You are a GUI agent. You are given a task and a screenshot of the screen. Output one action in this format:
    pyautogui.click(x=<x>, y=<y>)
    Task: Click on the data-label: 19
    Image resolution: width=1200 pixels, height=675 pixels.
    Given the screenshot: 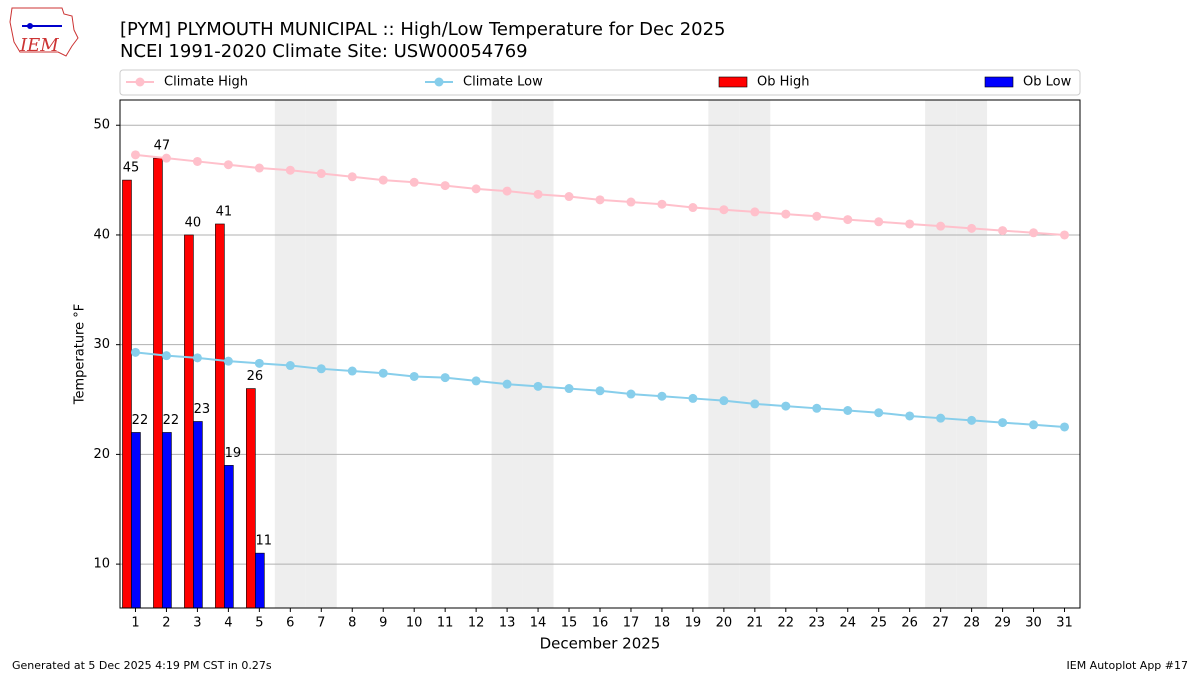 What is the action you would take?
    pyautogui.click(x=233, y=453)
    